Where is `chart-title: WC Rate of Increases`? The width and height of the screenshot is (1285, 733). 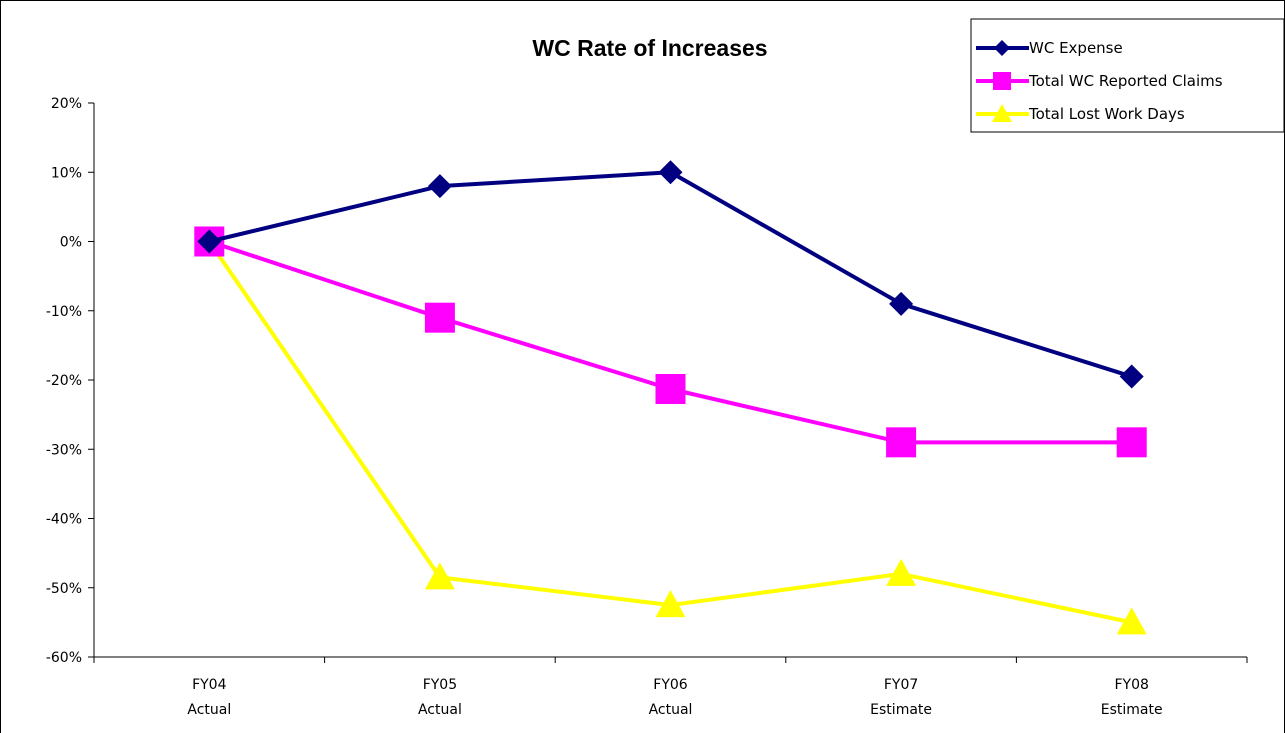 chart-title: WC Rate of Increases is located at coordinates (649, 48).